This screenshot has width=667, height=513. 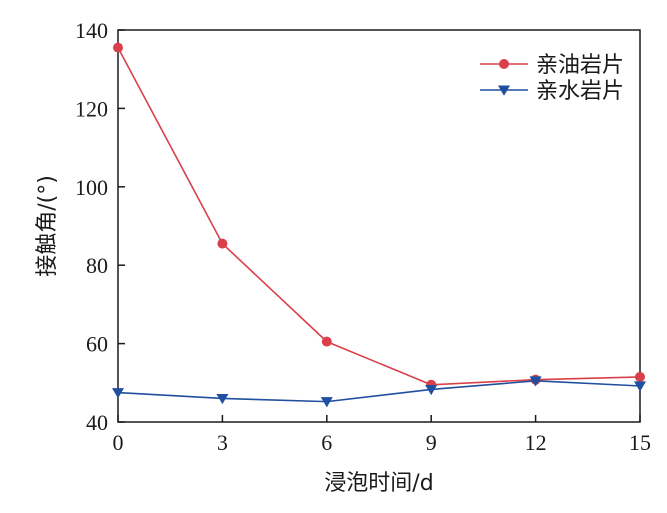 I want to click on x-tick-label: 12, so click(x=536, y=442).